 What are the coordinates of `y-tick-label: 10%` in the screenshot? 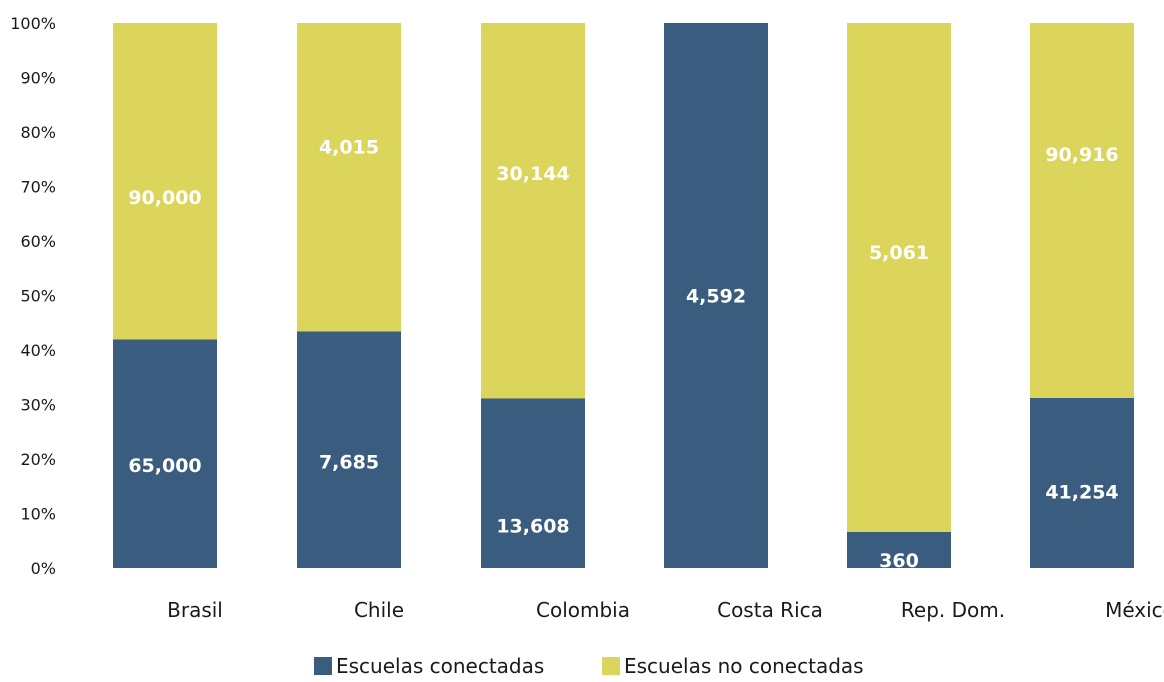 It's located at (38, 514).